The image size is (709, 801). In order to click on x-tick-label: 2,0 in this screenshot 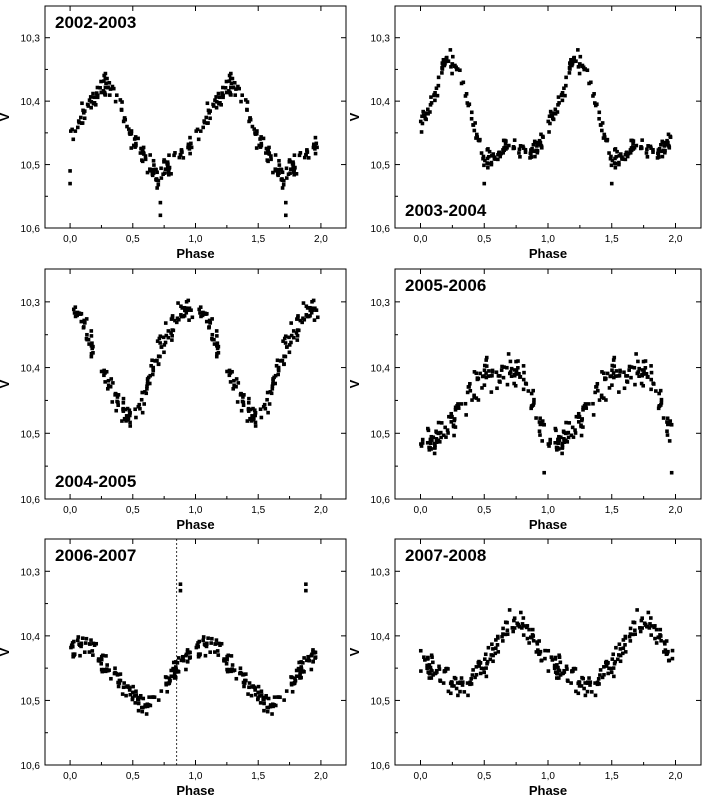, I will do `click(676, 510)`.